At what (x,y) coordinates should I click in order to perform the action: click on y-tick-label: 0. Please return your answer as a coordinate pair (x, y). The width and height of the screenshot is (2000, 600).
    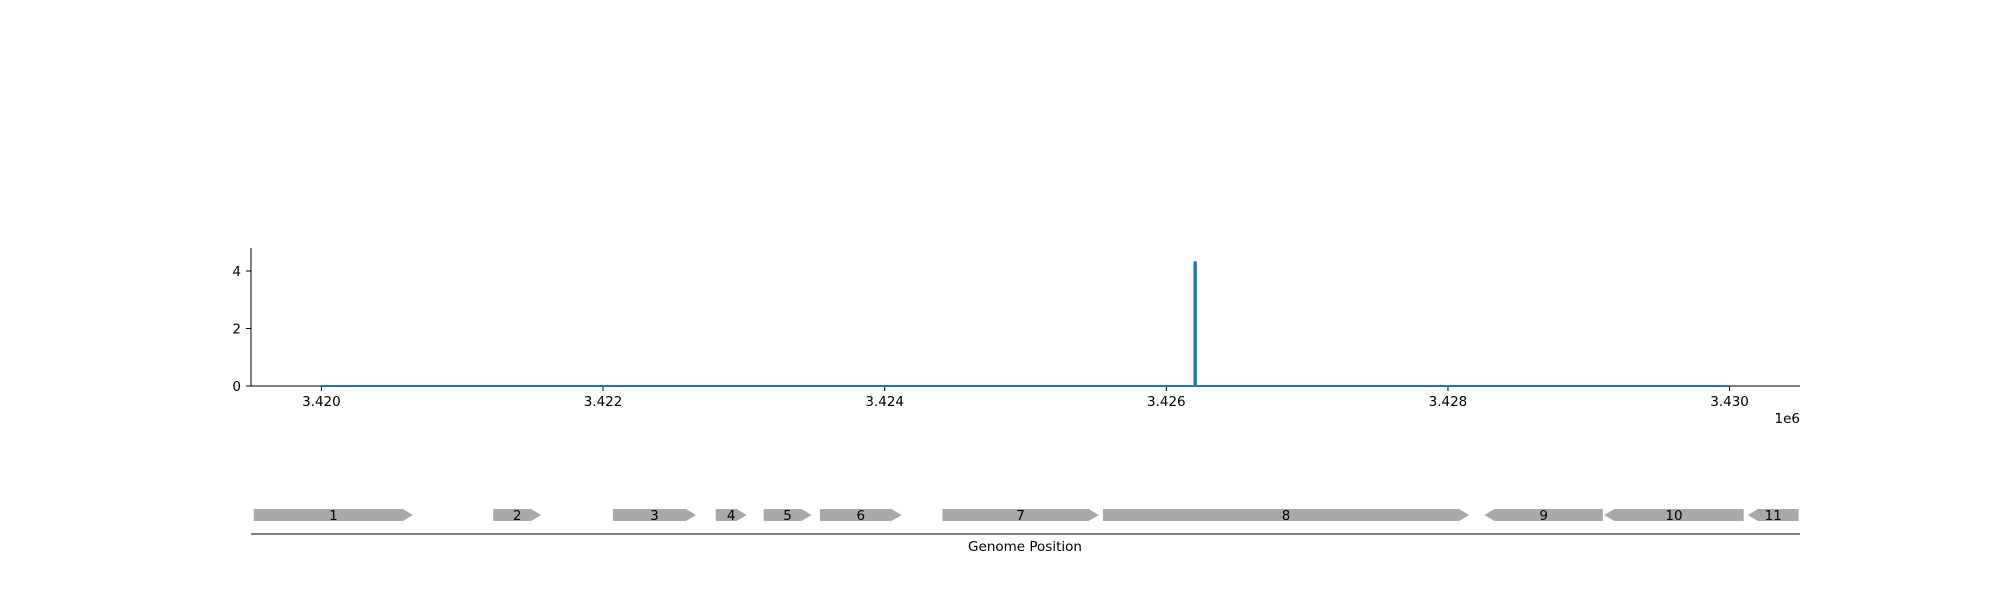
    Looking at the image, I should click on (236, 387).